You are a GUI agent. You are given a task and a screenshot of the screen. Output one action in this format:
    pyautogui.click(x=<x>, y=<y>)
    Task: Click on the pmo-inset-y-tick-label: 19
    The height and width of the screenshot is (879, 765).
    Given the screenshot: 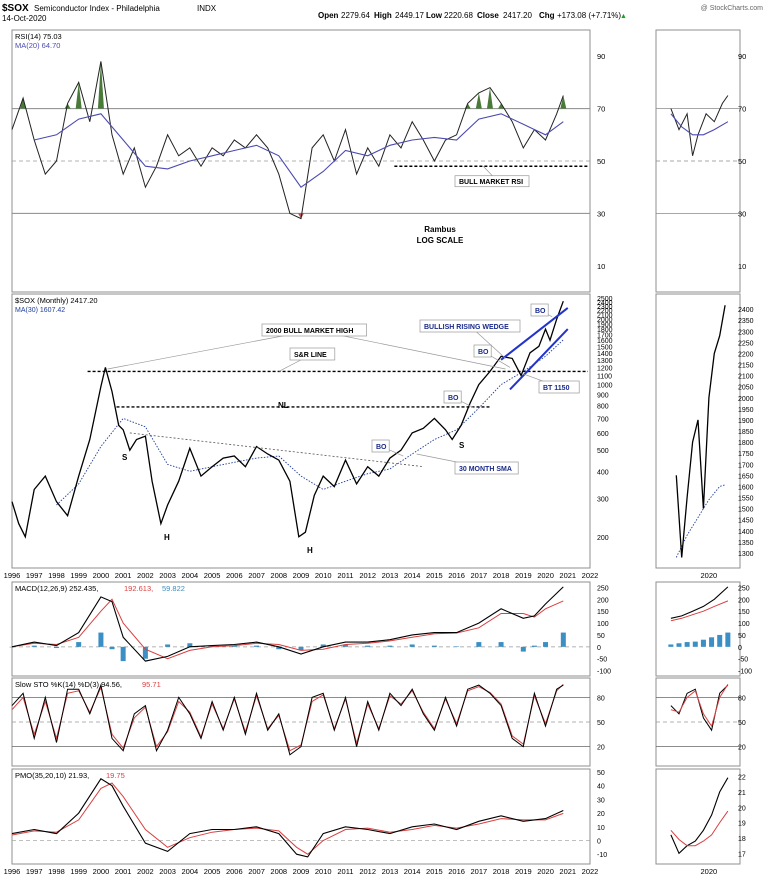 What is the action you would take?
    pyautogui.click(x=742, y=824)
    